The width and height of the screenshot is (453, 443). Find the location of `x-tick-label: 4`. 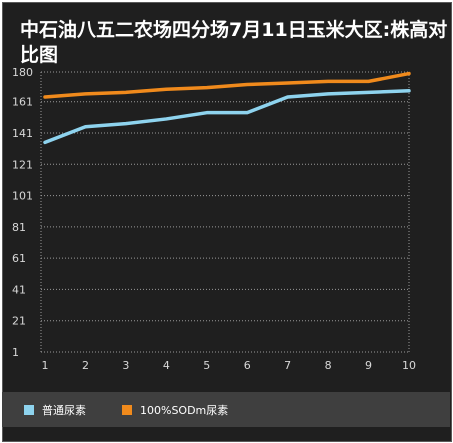

x-tick-label: 4 is located at coordinates (166, 365).